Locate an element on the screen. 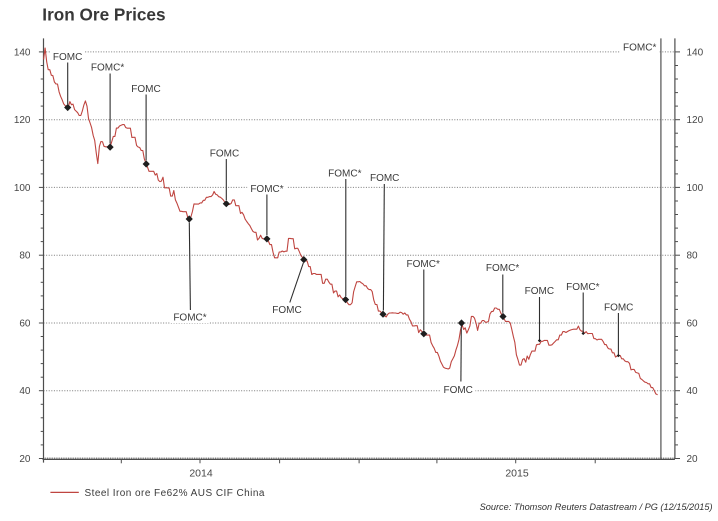 This screenshot has width=718, height=521. svg-text: Iron Ore Prices is located at coordinates (103, 14).